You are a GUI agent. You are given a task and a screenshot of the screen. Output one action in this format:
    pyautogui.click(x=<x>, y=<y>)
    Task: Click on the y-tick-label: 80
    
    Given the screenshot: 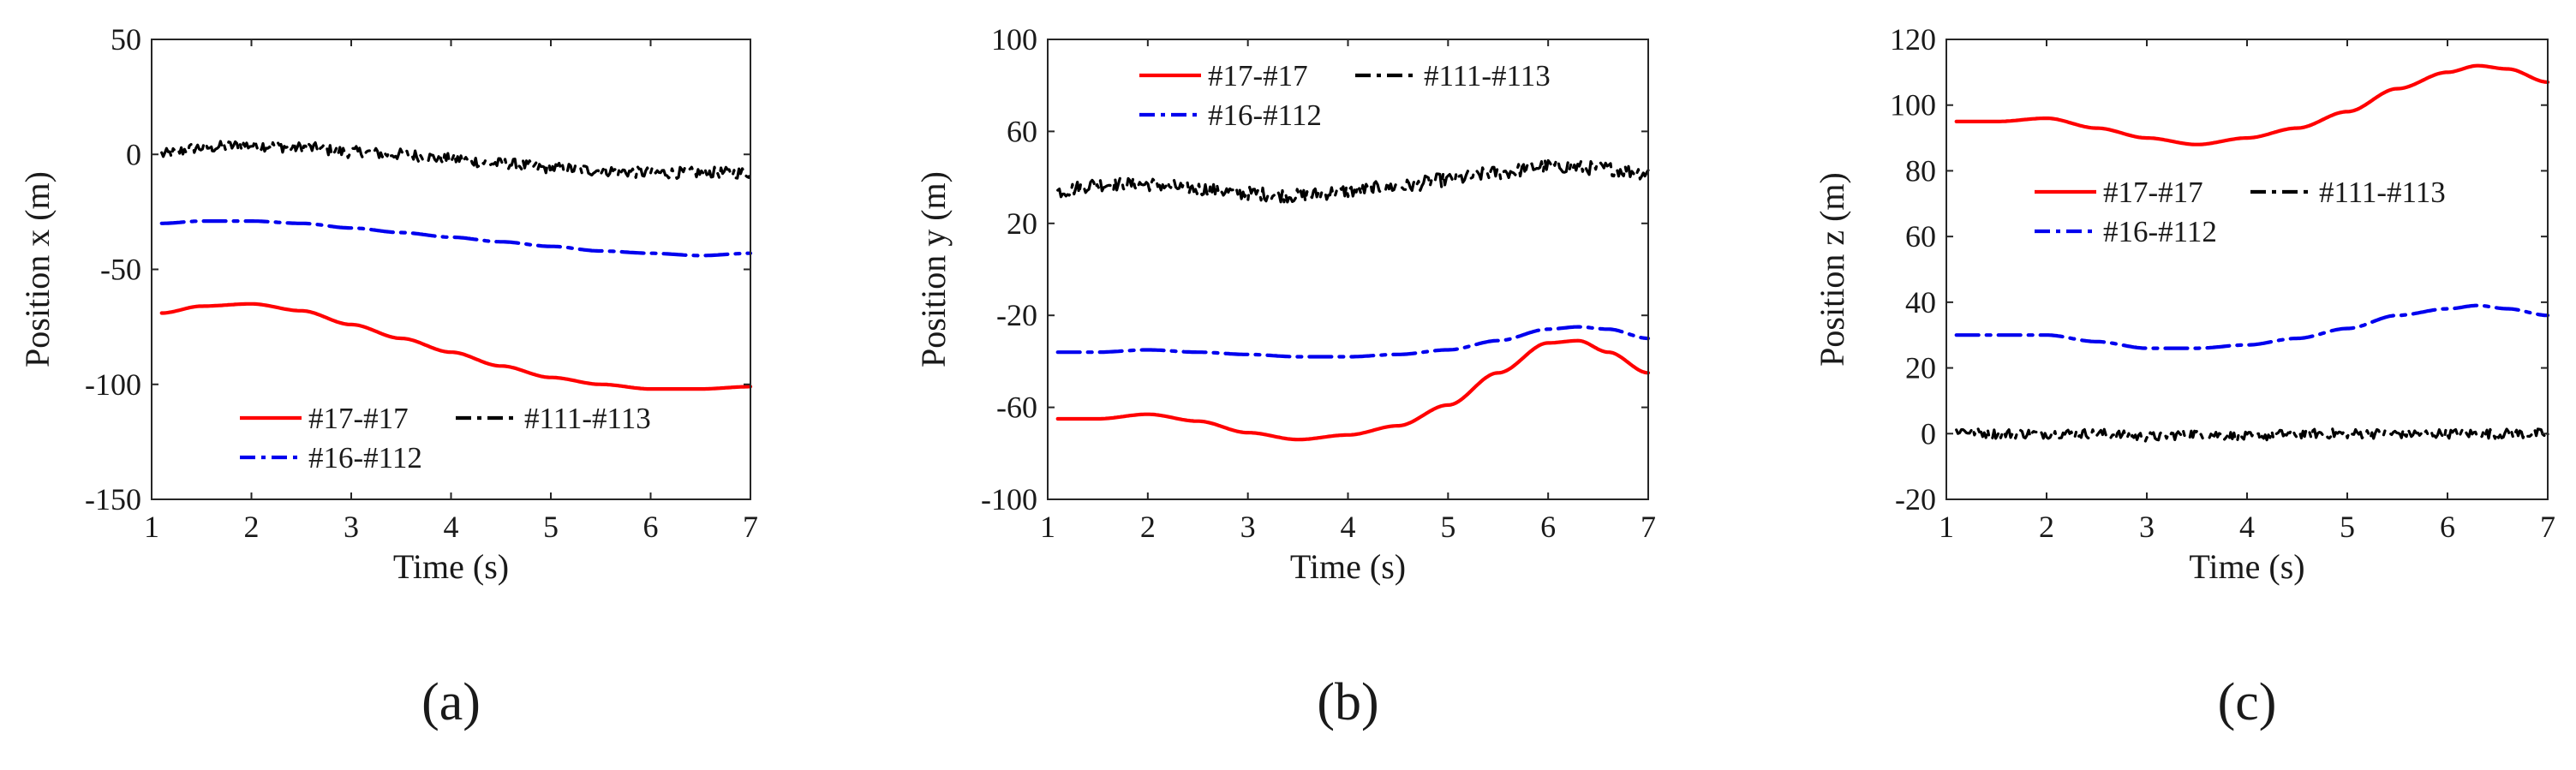 What is the action you would take?
    pyautogui.click(x=1921, y=170)
    